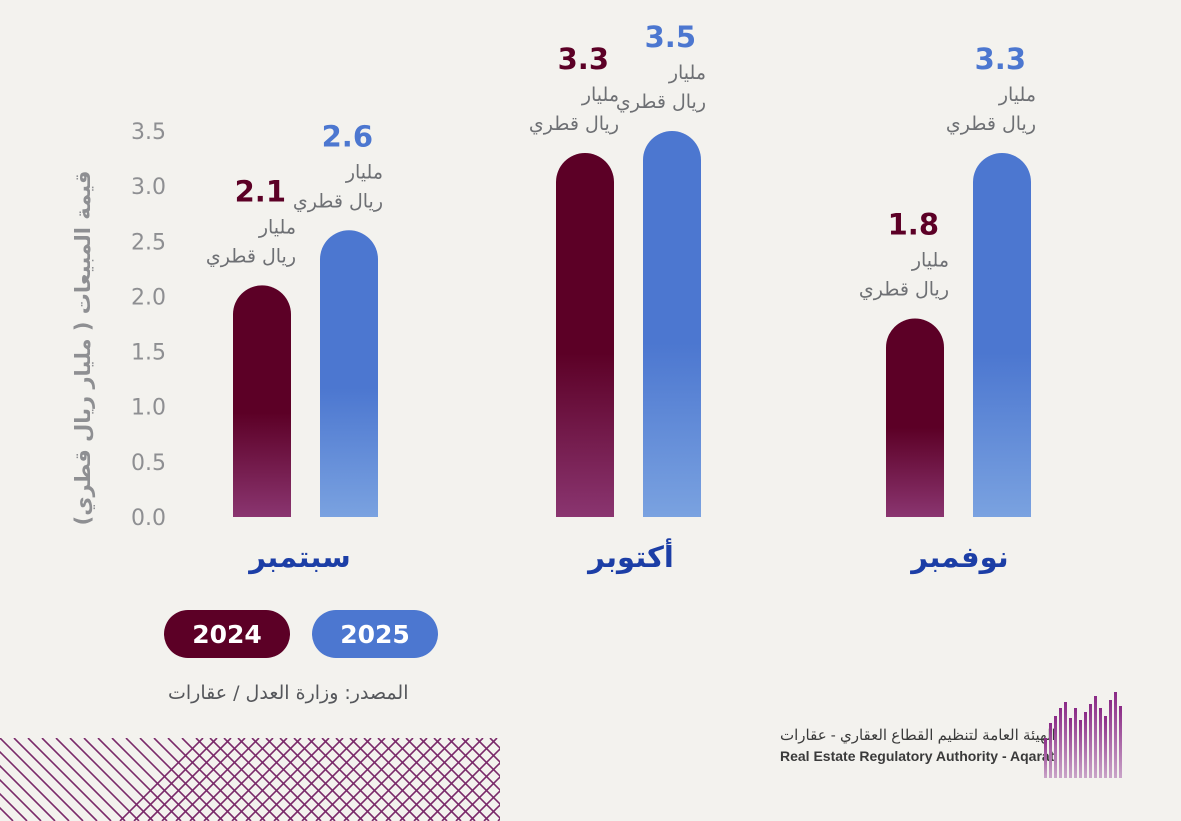 The height and width of the screenshot is (821, 1181). What do you see at coordinates (299, 557) in the screenshot?
I see `x-tick-label: سبتمبر` at bounding box center [299, 557].